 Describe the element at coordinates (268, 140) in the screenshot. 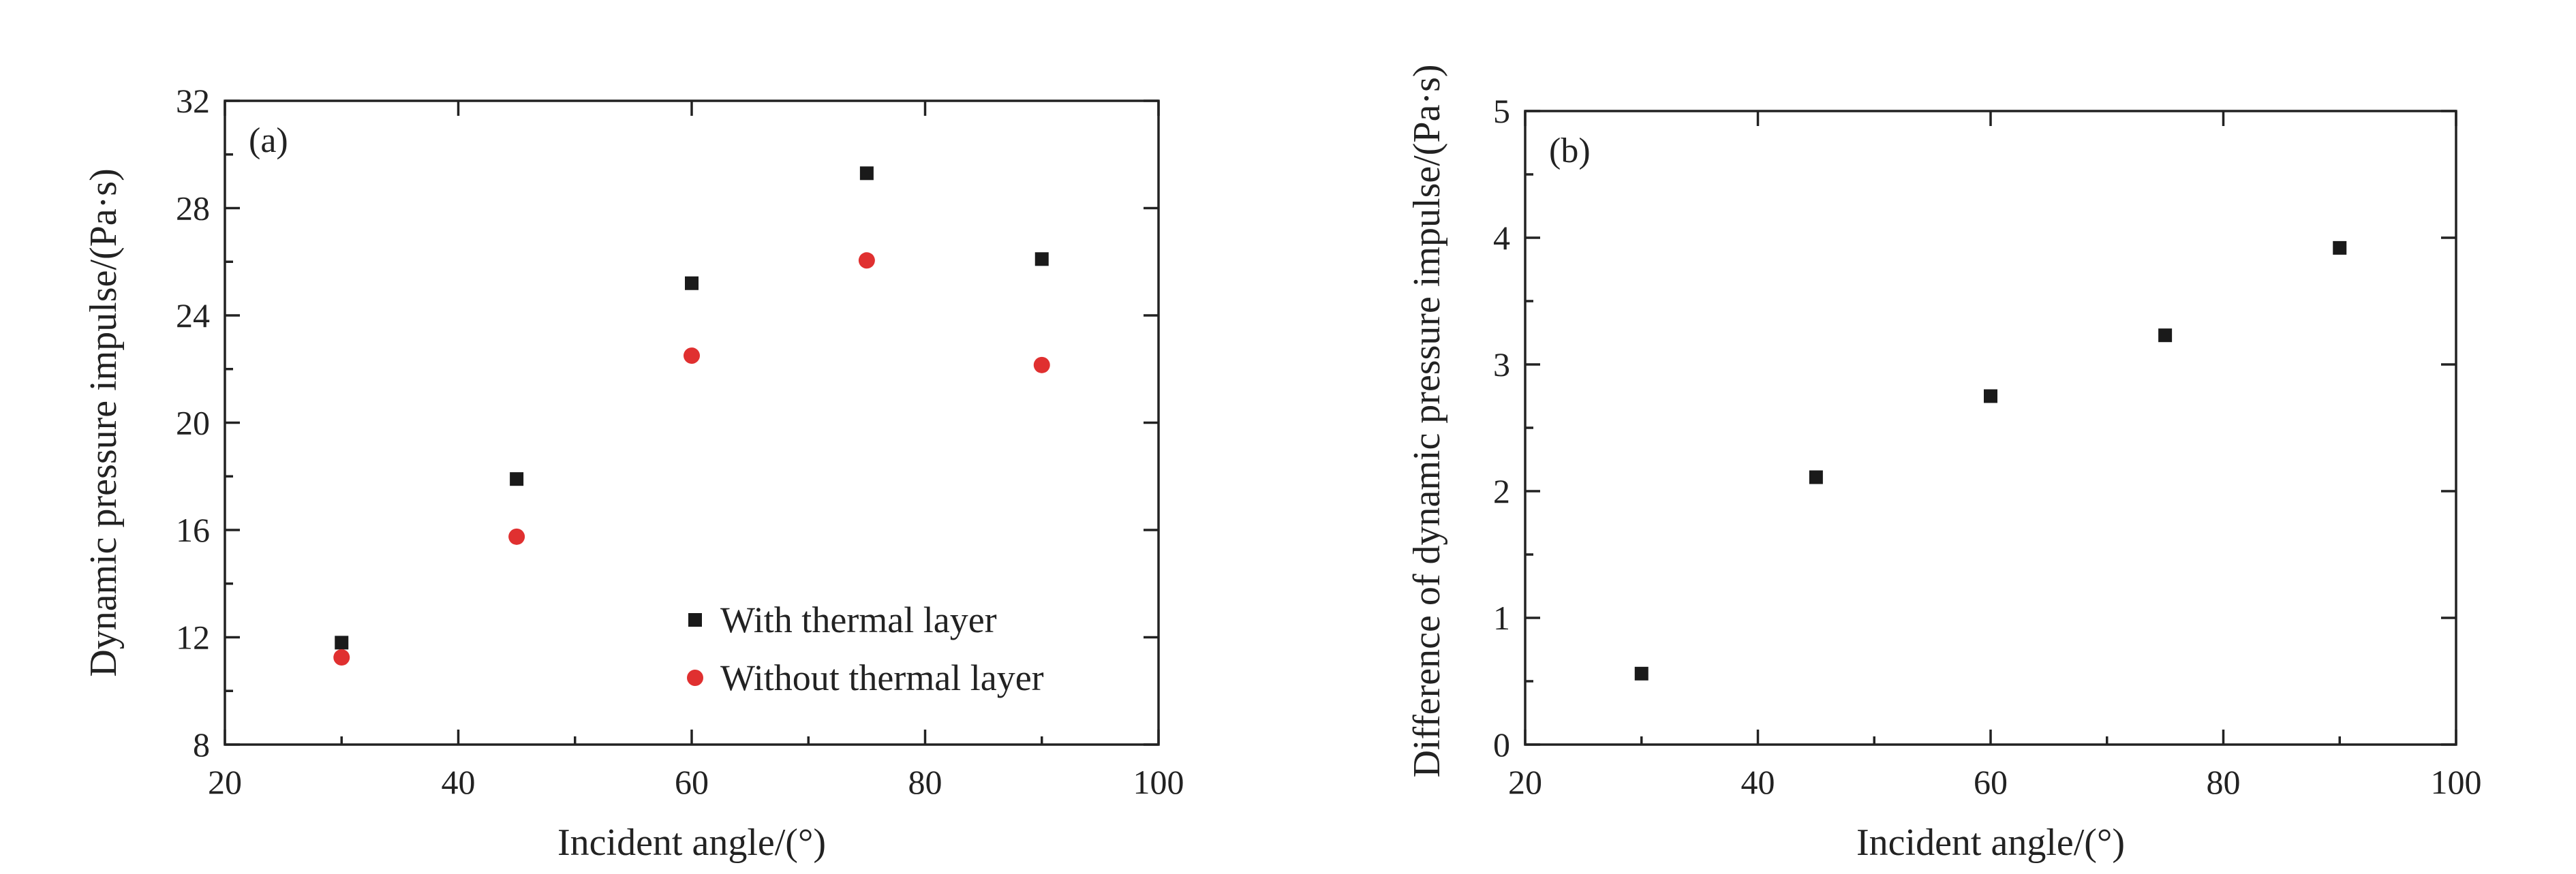

I see `panel-label: (a)` at that location.